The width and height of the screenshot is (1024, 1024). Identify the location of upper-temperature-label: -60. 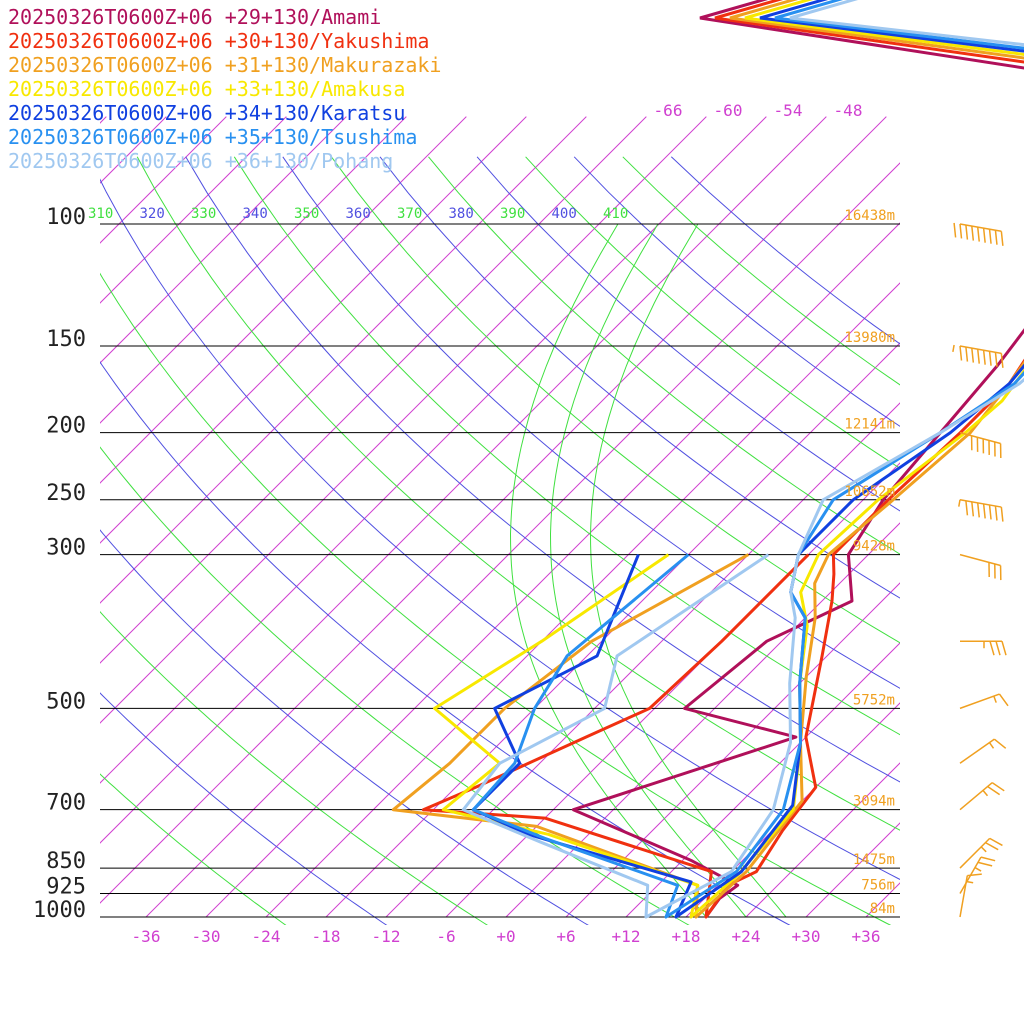
(728, 110).